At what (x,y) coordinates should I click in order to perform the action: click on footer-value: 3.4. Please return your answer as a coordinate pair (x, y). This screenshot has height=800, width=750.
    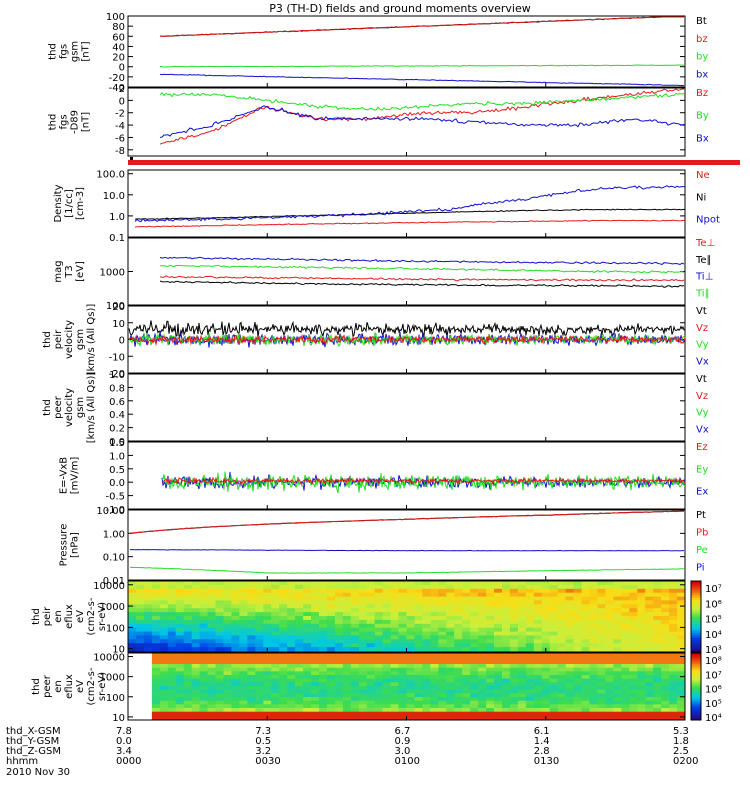
    Looking at the image, I should click on (124, 751).